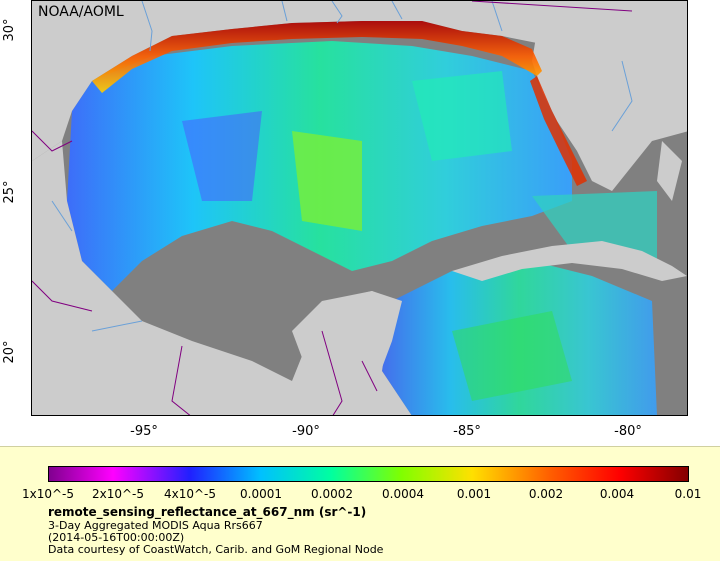  Describe the element at coordinates (609, 96) in the screenshot. I see `florida-land` at that location.